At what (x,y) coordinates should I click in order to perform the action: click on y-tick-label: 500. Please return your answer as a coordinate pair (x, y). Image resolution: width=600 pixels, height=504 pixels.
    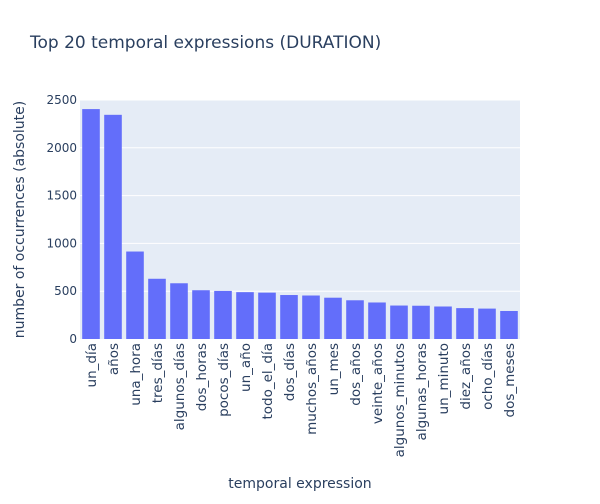
    Looking at the image, I should click on (65, 291).